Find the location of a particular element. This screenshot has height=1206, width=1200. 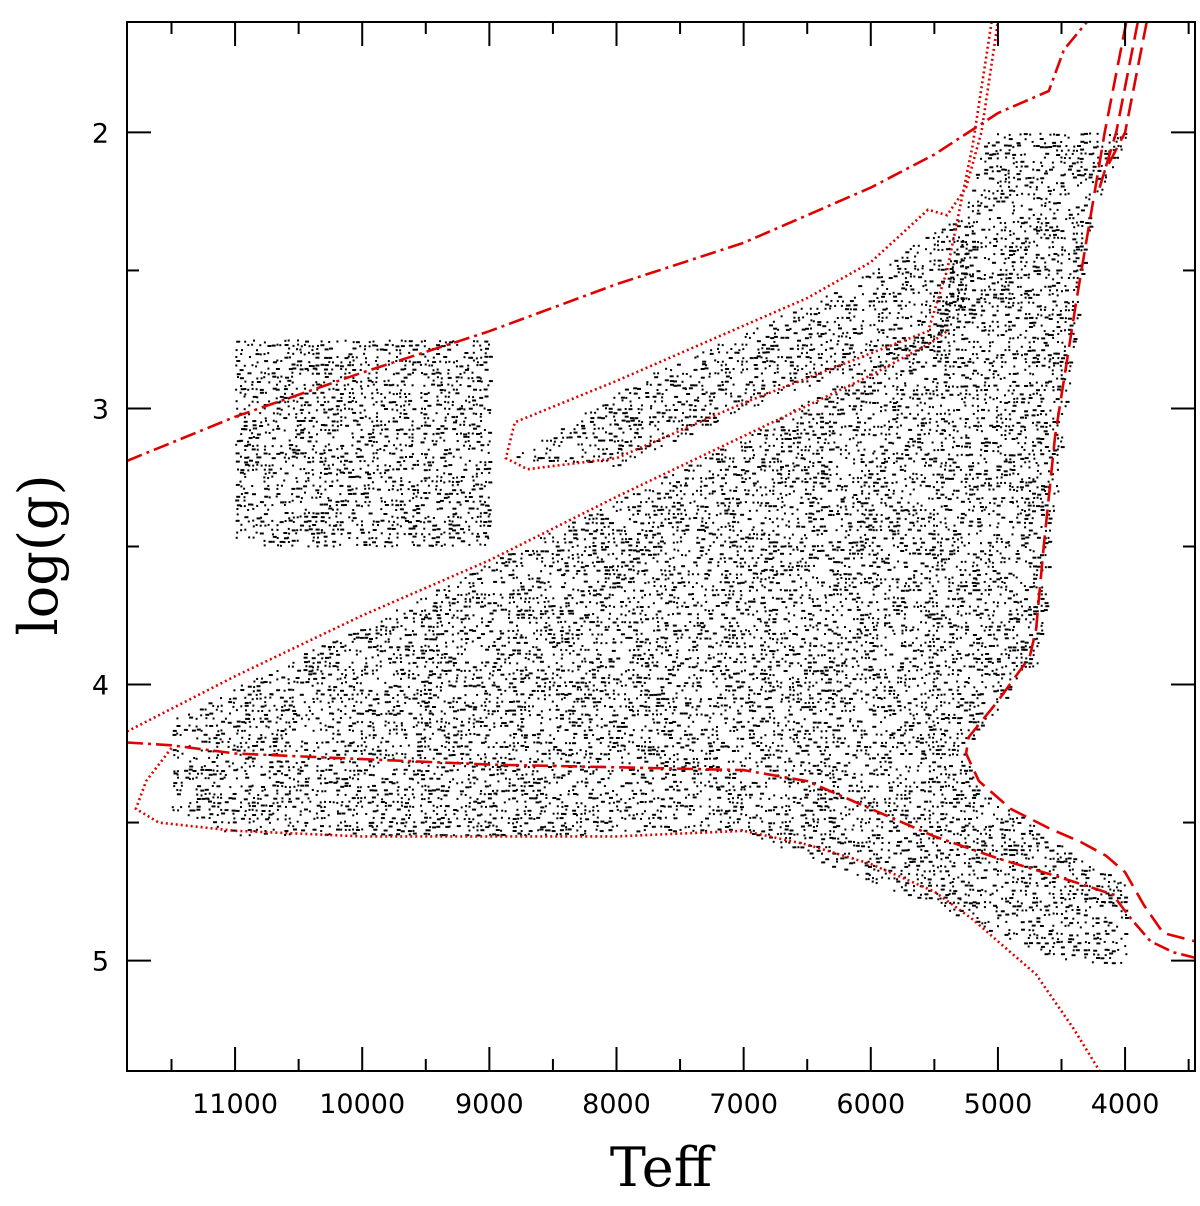

y-tick-label: 4 is located at coordinates (100, 686).